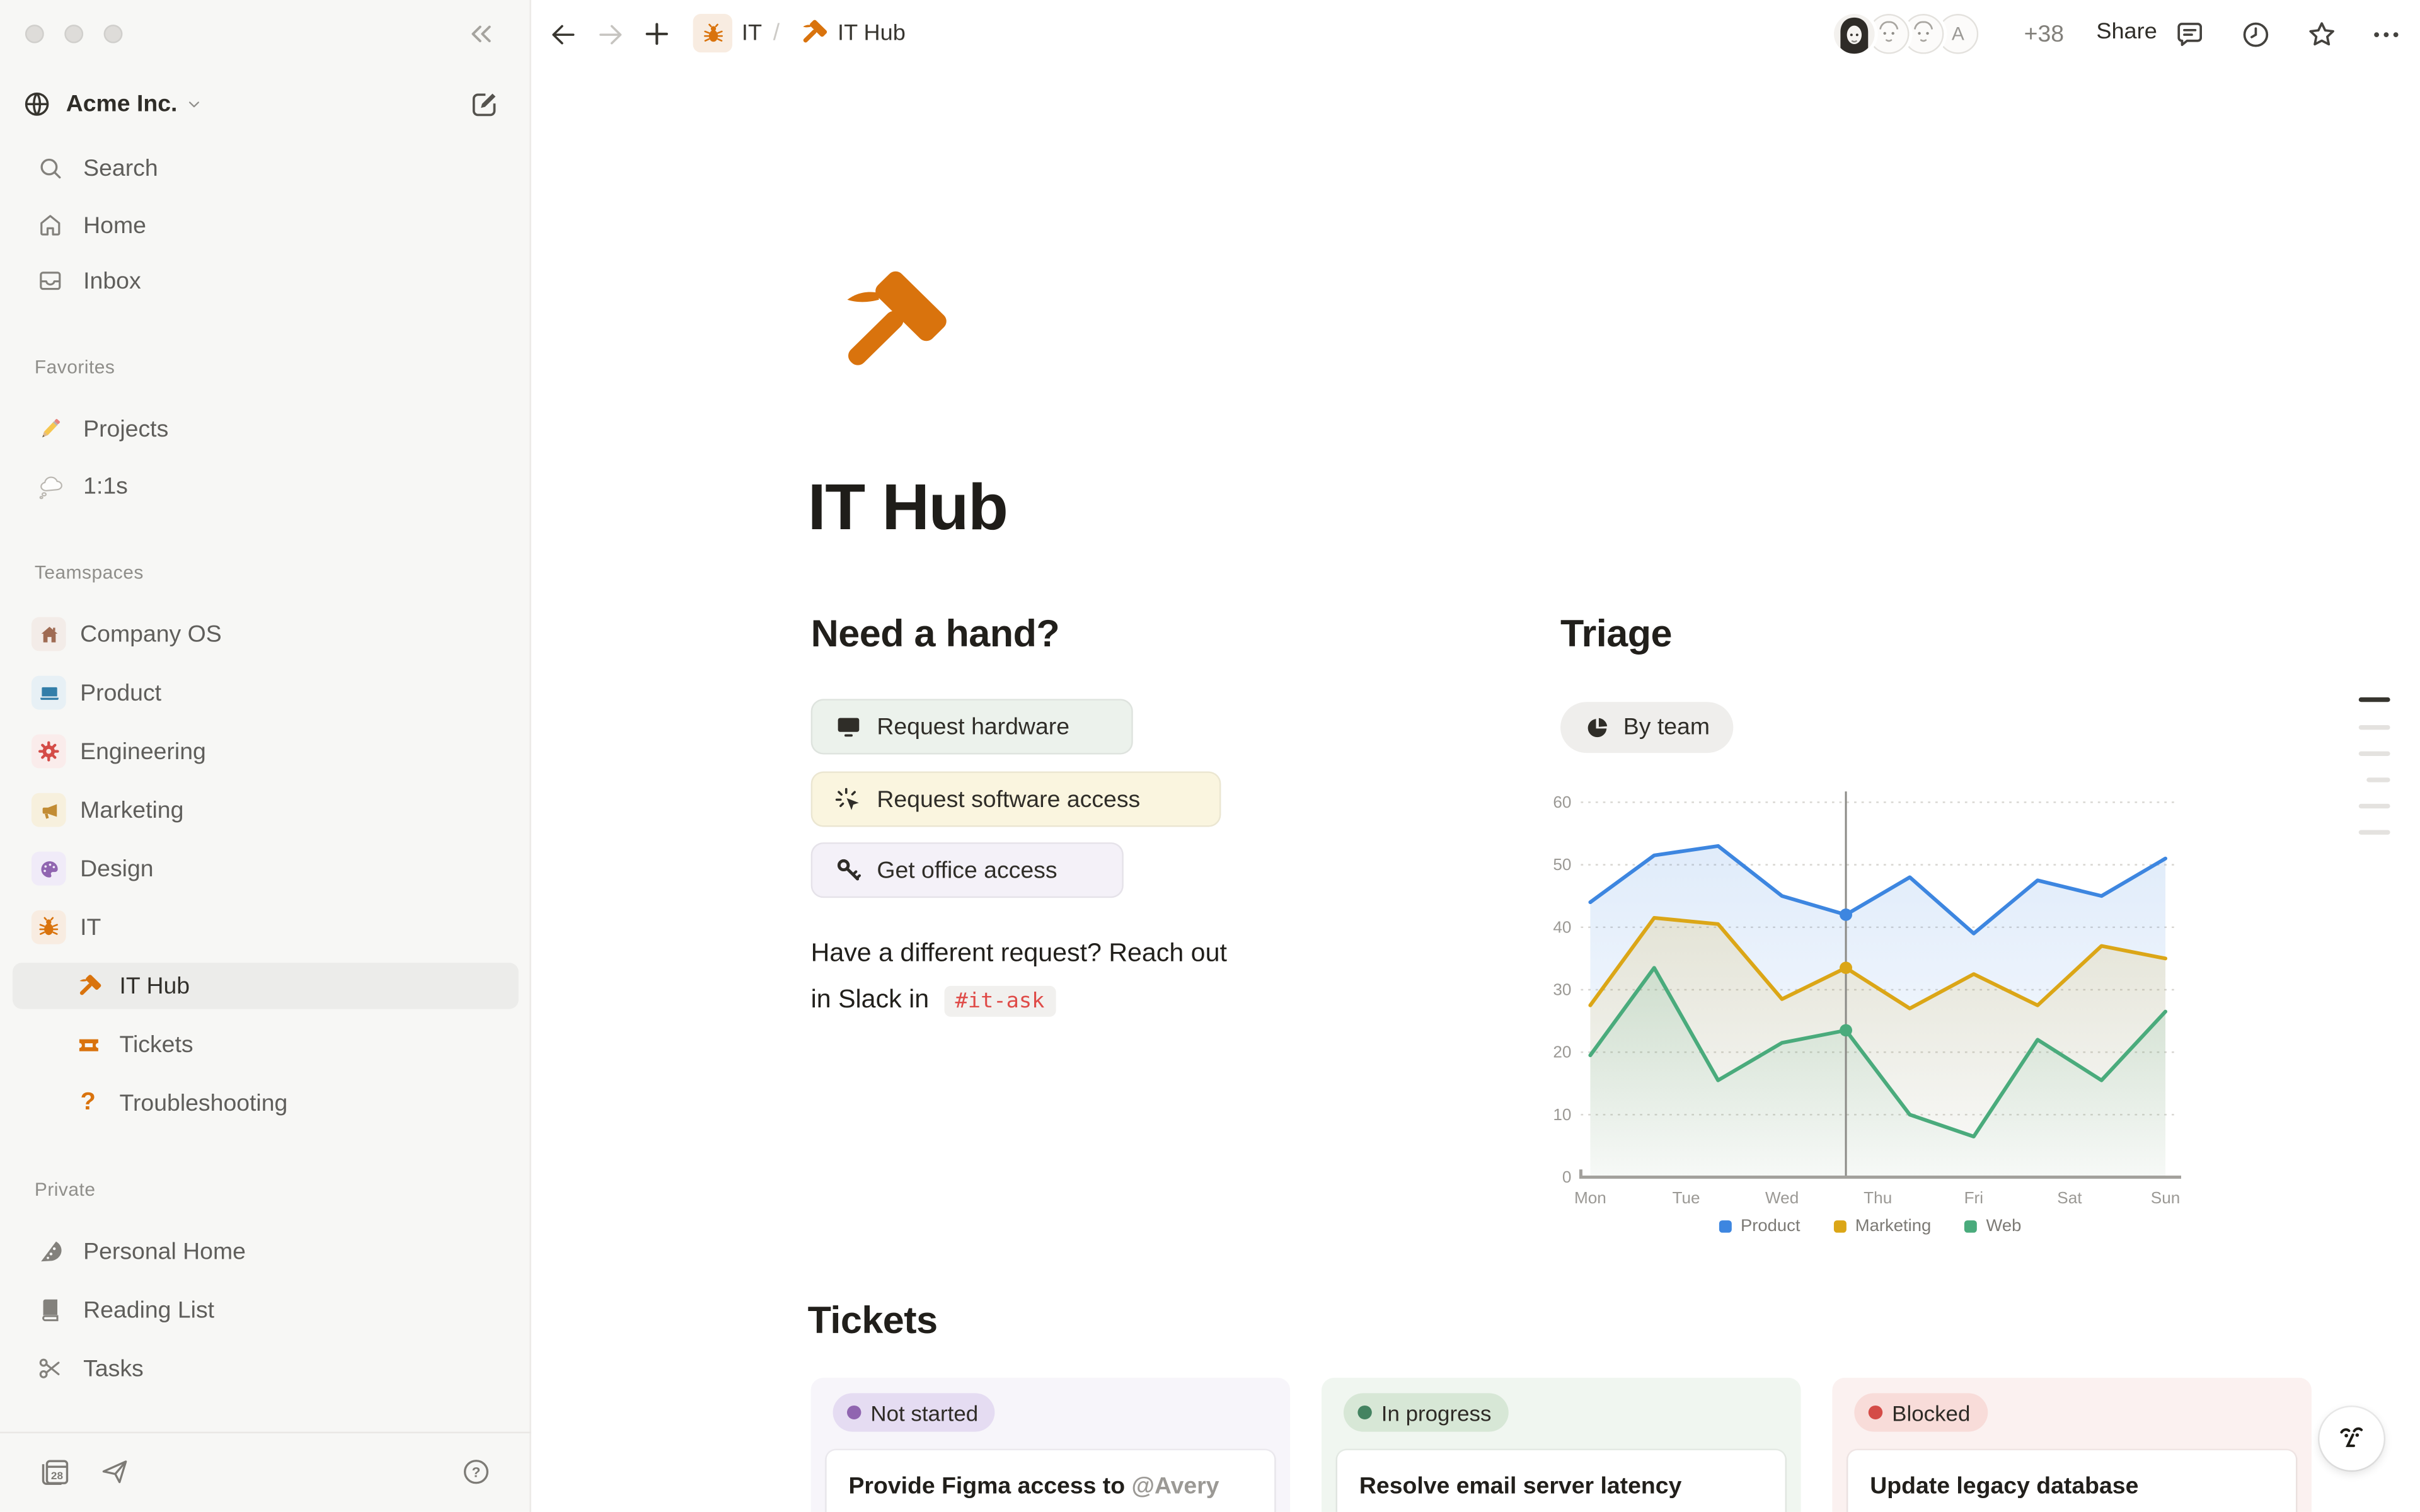 This screenshot has width=2420, height=1512. I want to click on kanban-column-in-progress: In progress Resolve email server latency, so click(1562, 1444).